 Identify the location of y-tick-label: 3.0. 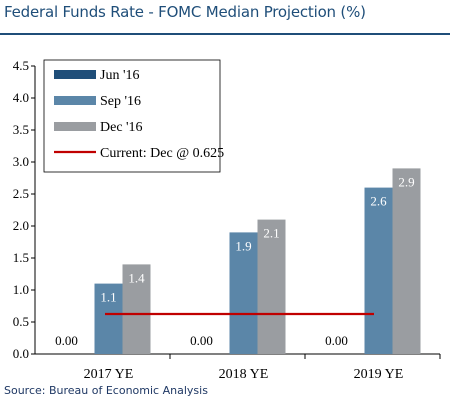
(21, 161).